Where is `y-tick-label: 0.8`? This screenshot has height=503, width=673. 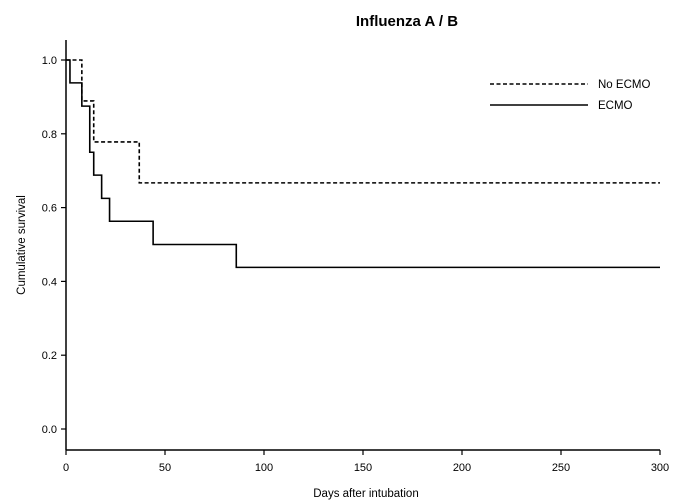
y-tick-label: 0.8 is located at coordinates (49, 135).